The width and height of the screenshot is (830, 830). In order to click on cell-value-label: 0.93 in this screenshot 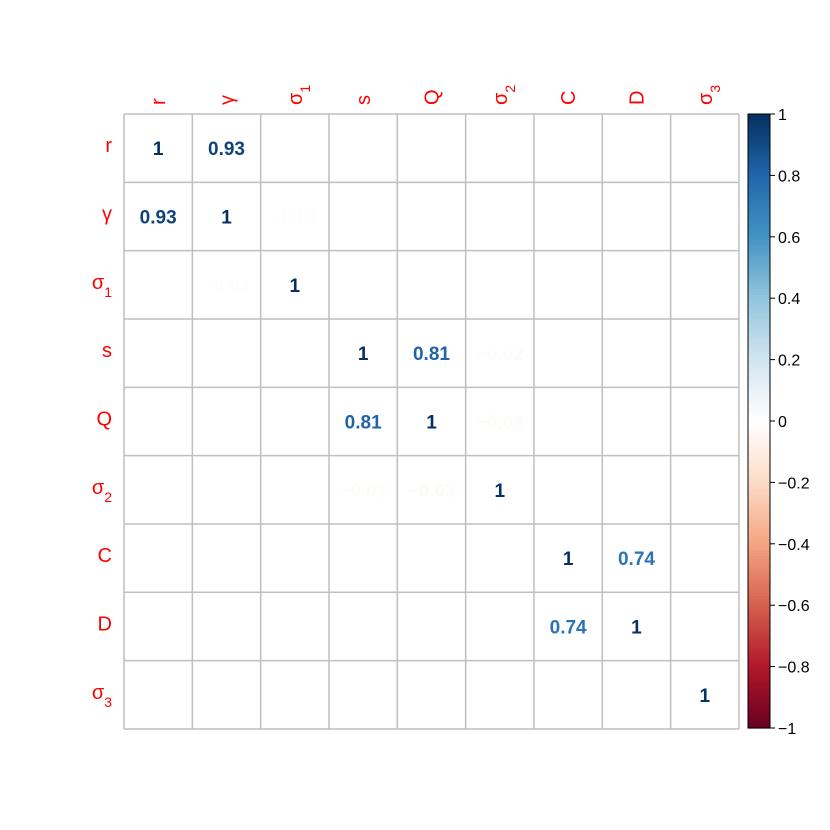, I will do `click(158, 217)`.